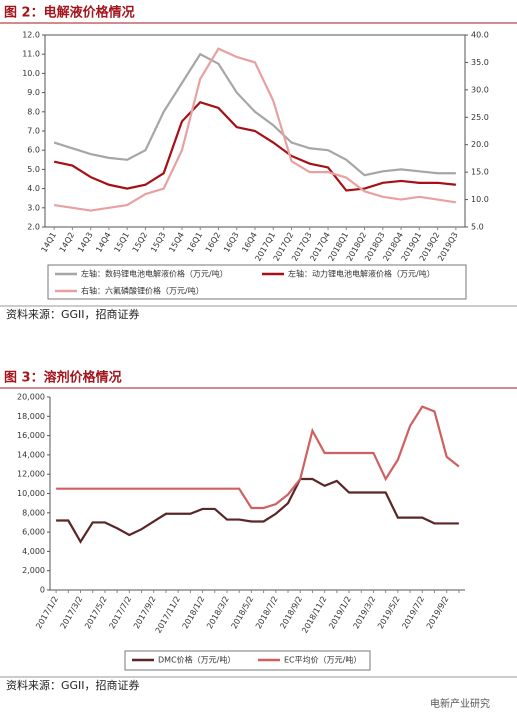  I want to click on y-tick-label: 18,000, so click(31, 416).